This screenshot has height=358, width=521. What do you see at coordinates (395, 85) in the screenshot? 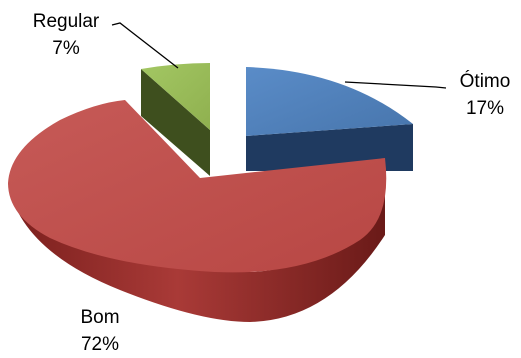
I see `leader-line-otimo` at bounding box center [395, 85].